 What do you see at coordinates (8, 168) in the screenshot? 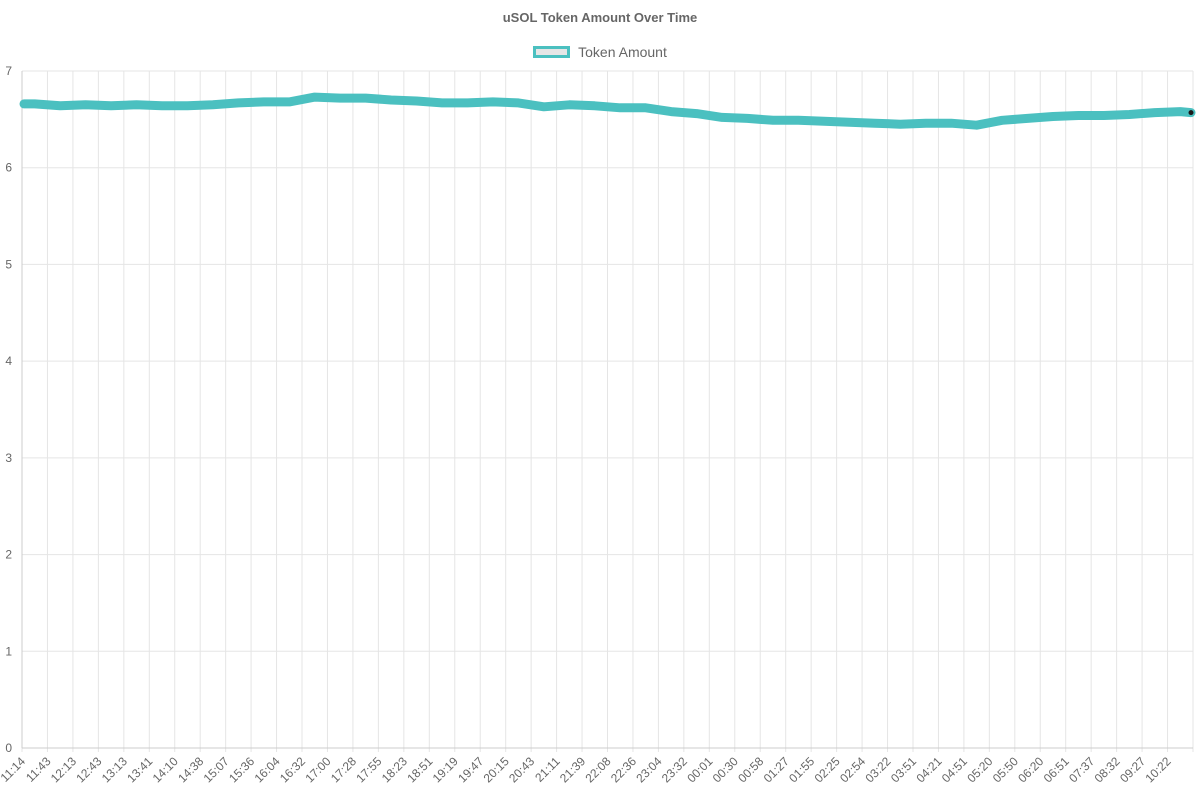
I see `y-tick-label: 6` at bounding box center [8, 168].